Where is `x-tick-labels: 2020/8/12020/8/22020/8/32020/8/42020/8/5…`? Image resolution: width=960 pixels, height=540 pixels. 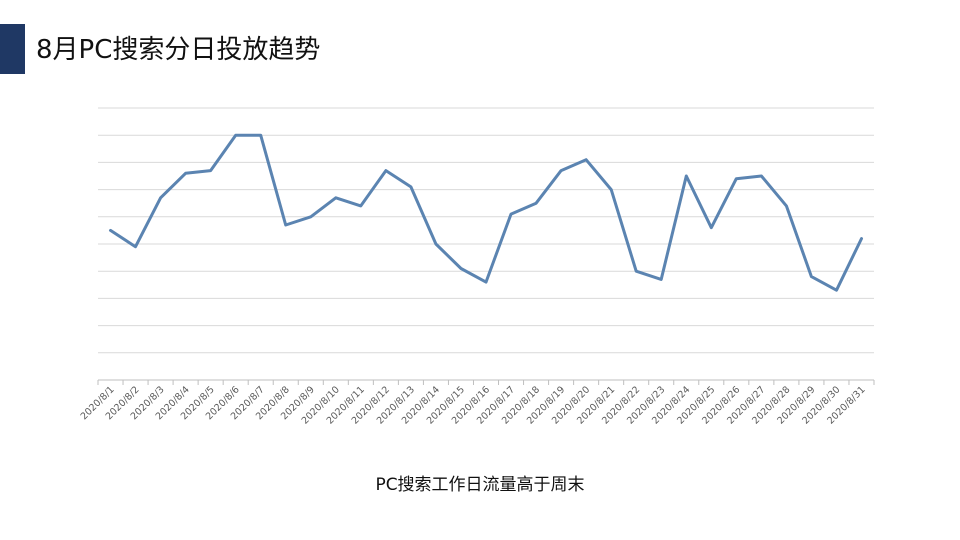 x-tick-labels: 2020/8/12020/8/22020/8/32020/8/42020/8/5… is located at coordinates (473, 405).